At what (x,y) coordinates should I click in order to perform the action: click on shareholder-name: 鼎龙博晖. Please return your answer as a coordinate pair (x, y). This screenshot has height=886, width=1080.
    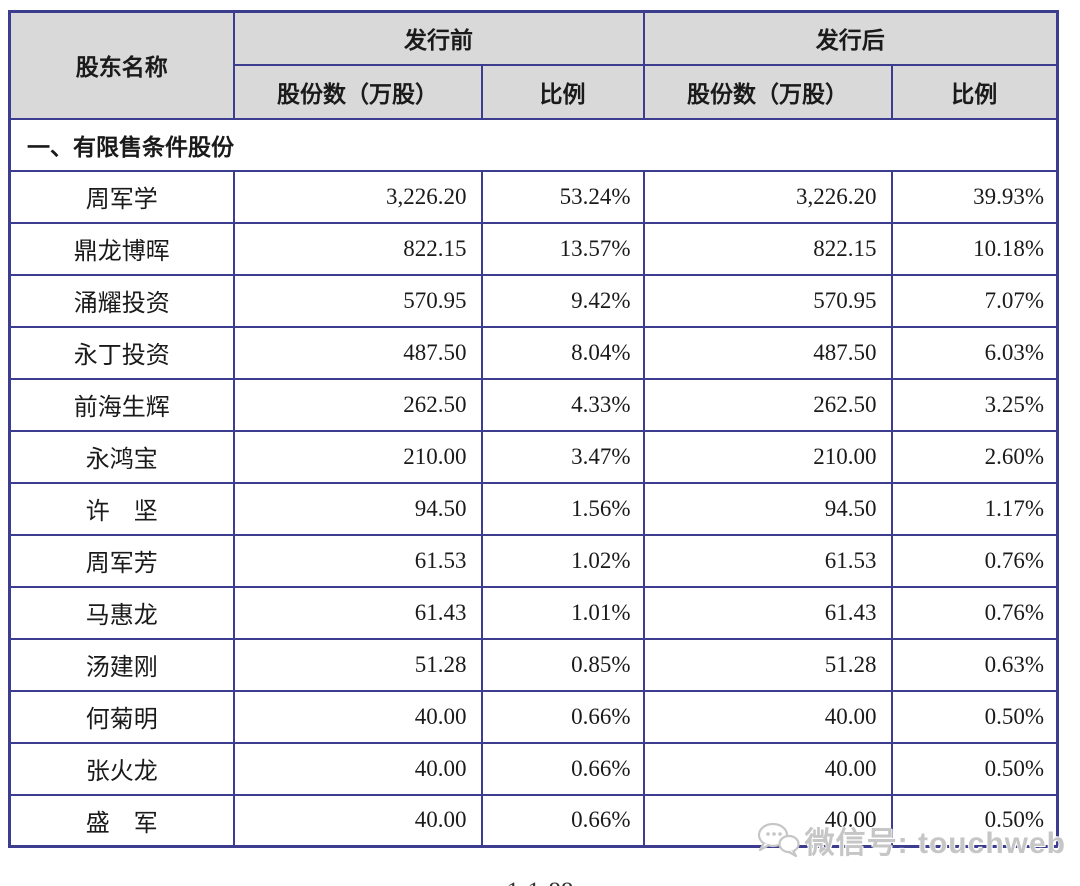
    Looking at the image, I should click on (121, 248).